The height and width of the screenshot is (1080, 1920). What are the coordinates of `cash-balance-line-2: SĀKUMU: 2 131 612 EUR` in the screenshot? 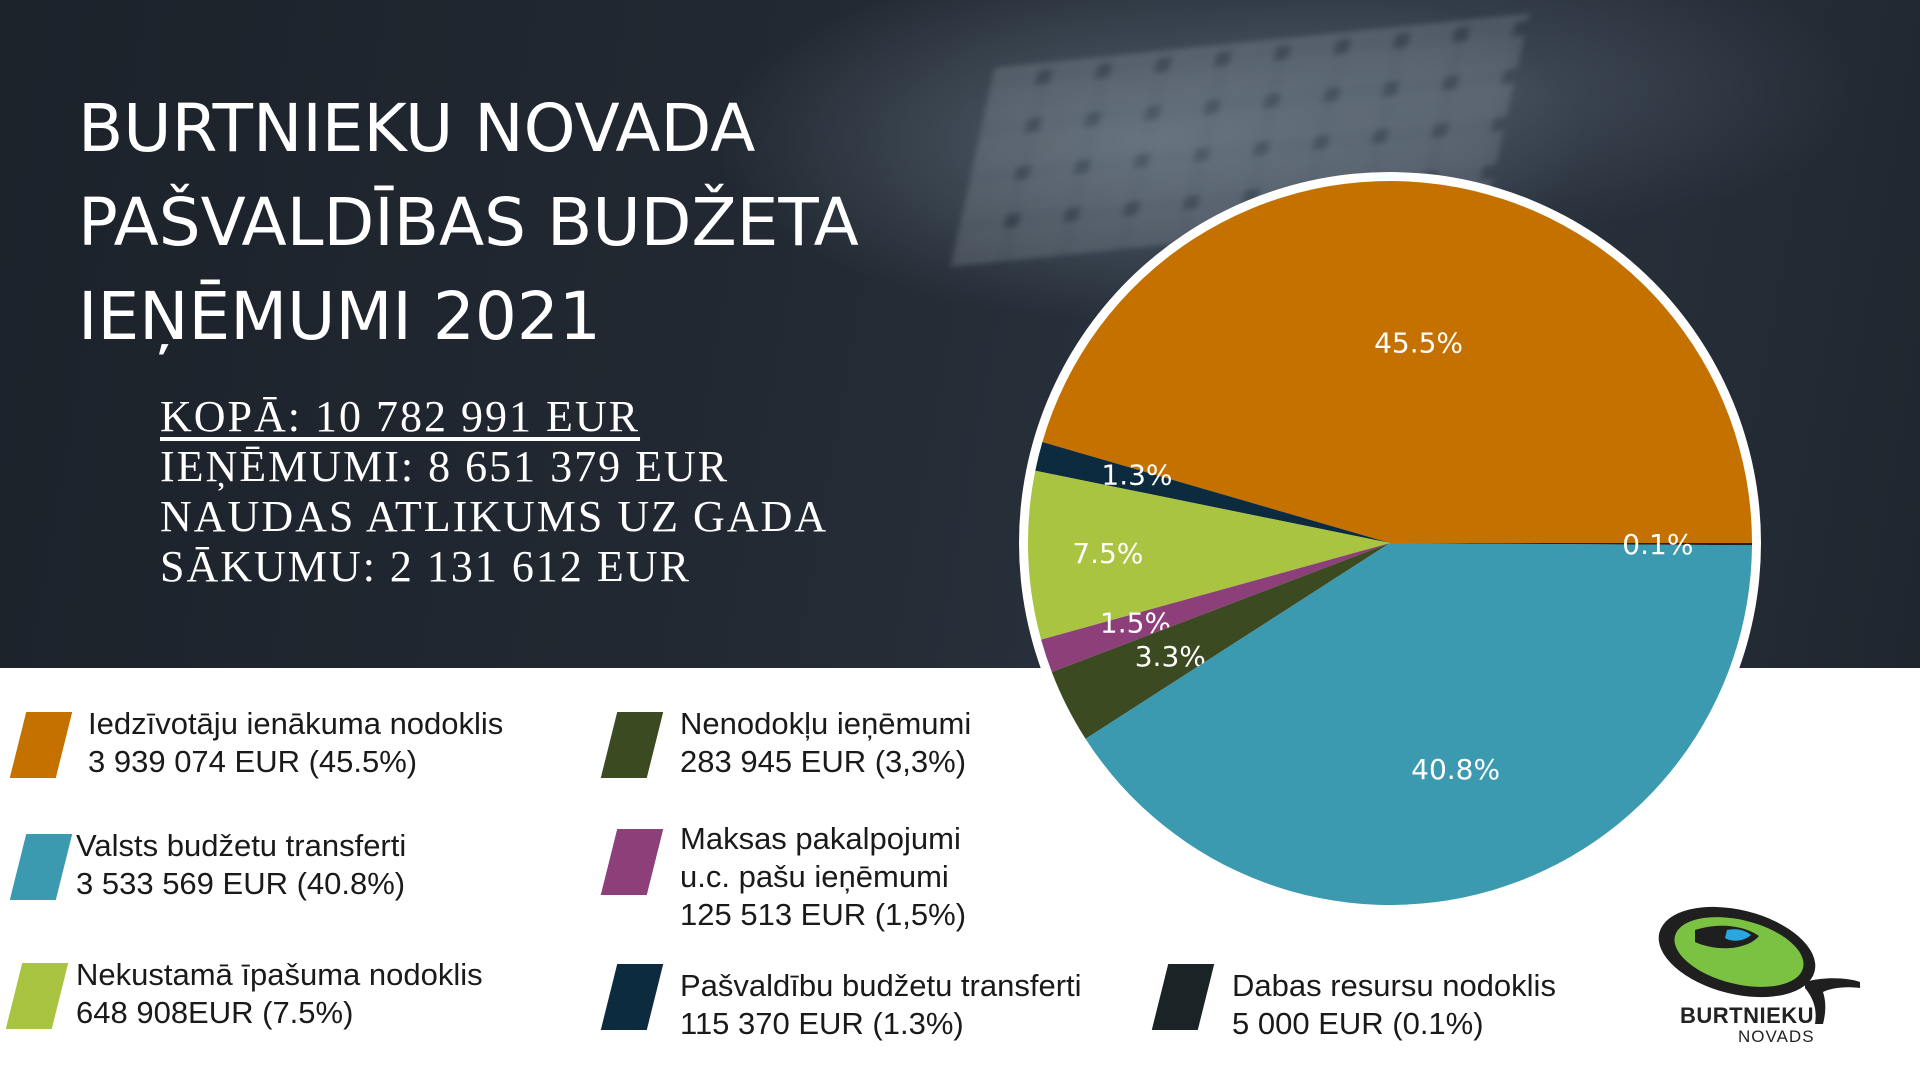 It's located at (425, 566).